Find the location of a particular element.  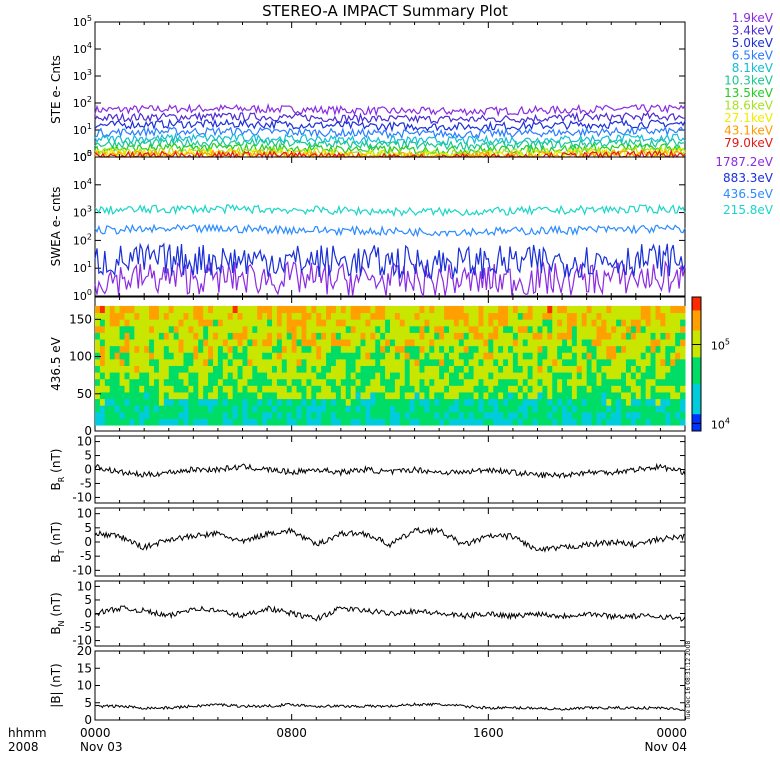

legend-10.3keV: 10.3keV is located at coordinates (749, 81).